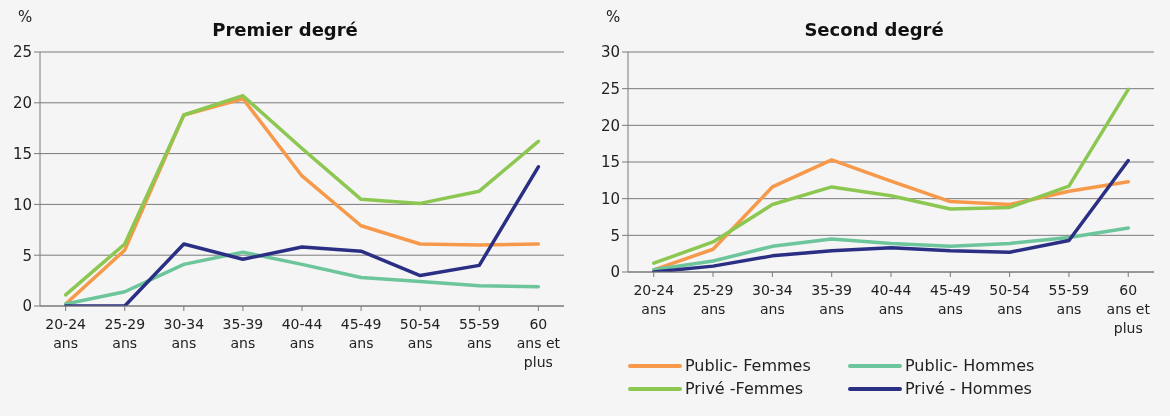  Describe the element at coordinates (970, 365) in the screenshot. I see `legend-label: Public- Hommes` at that location.